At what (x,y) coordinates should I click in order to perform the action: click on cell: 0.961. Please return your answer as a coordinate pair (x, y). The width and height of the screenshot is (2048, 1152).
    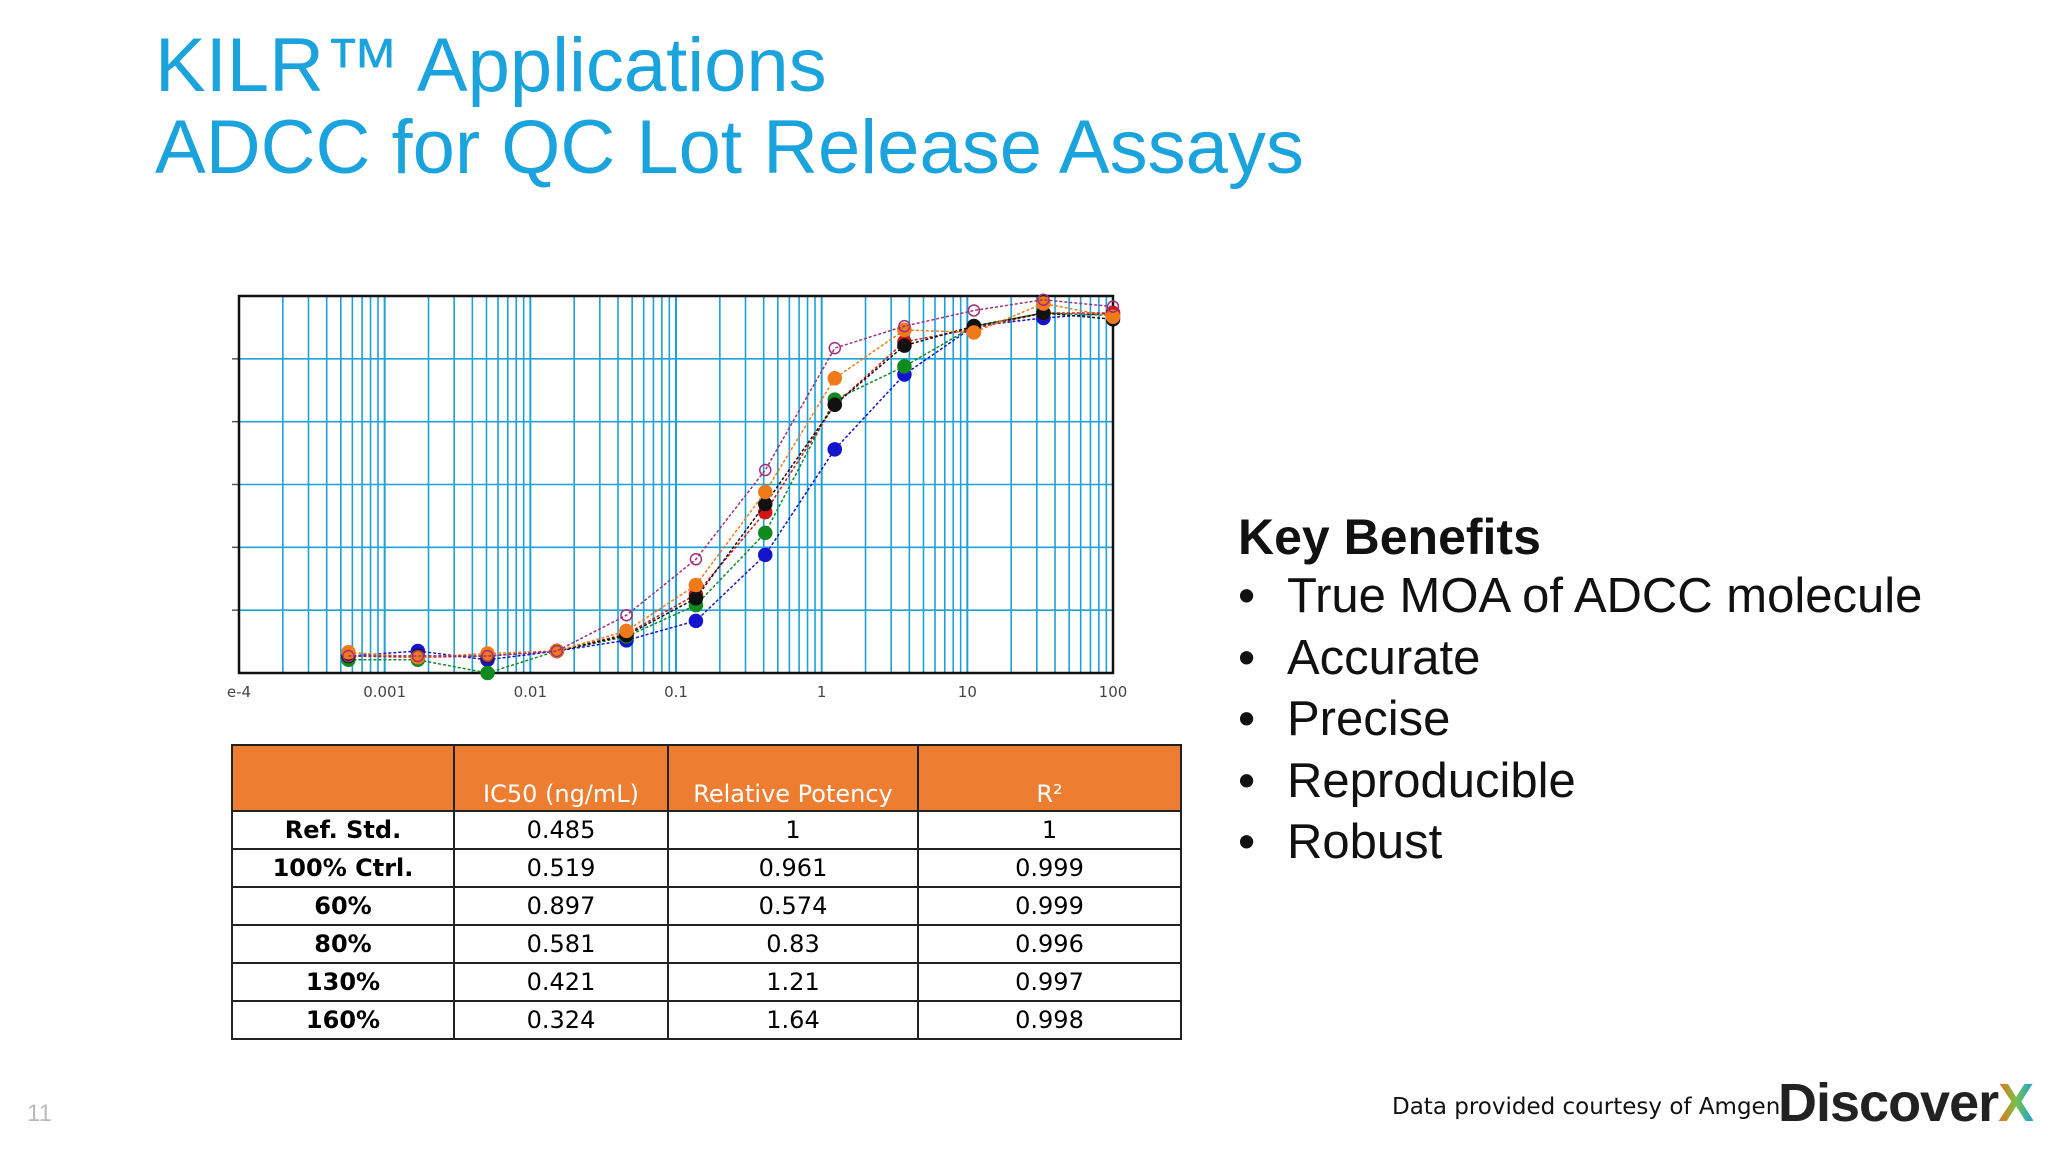
    Looking at the image, I should click on (793, 868).